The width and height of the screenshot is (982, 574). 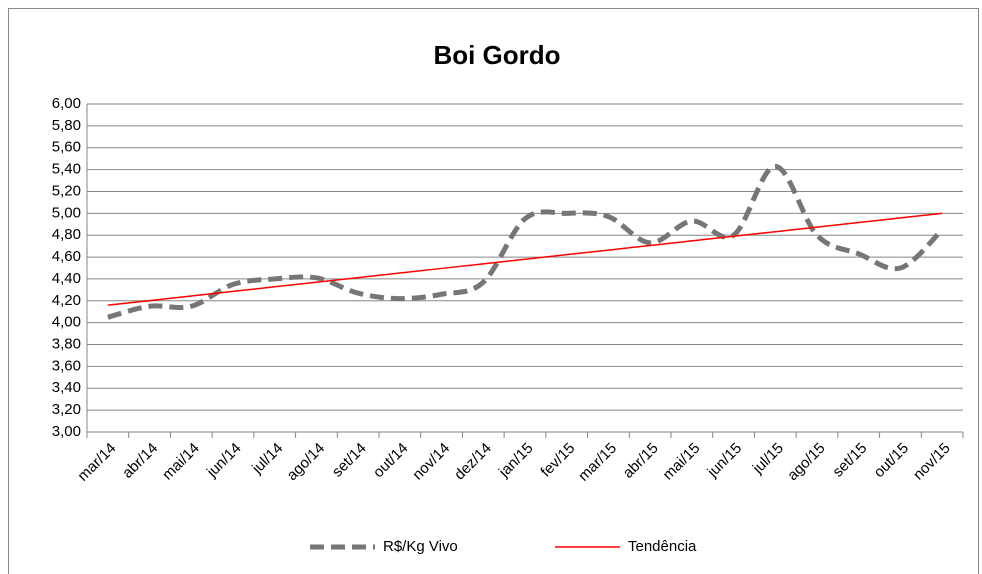 What do you see at coordinates (66, 387) in the screenshot?
I see `y-tick-label: 3,40` at bounding box center [66, 387].